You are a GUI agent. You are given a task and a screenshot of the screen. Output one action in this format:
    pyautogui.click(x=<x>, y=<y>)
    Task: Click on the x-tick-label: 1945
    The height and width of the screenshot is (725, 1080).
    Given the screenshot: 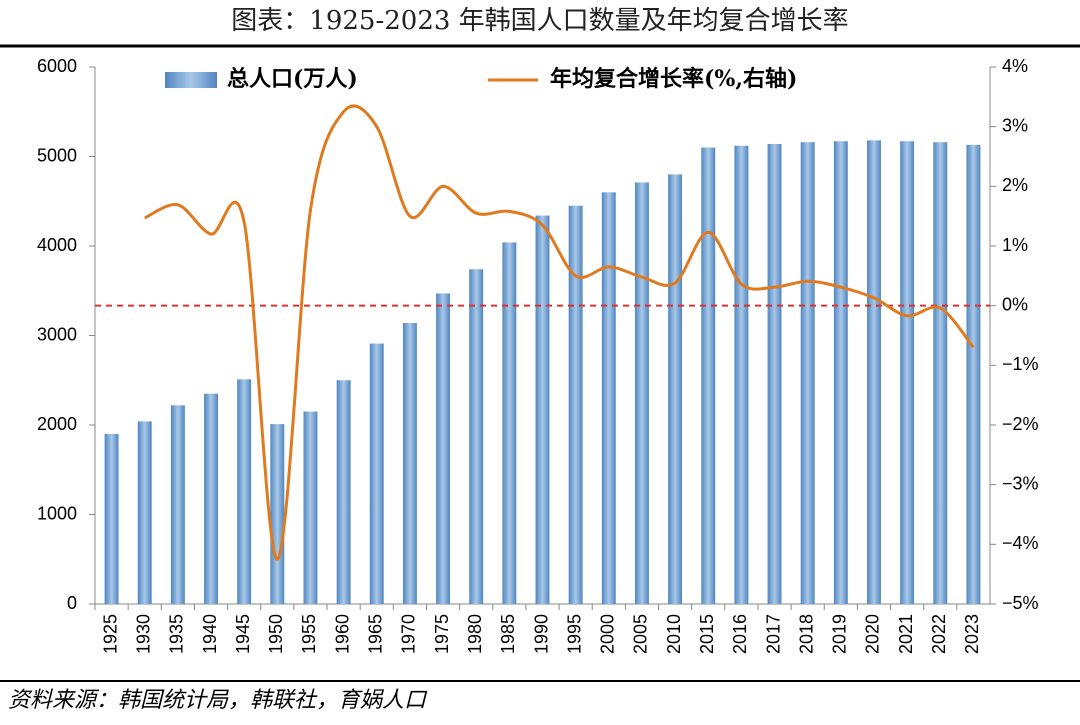 What is the action you would take?
    pyautogui.click(x=243, y=634)
    